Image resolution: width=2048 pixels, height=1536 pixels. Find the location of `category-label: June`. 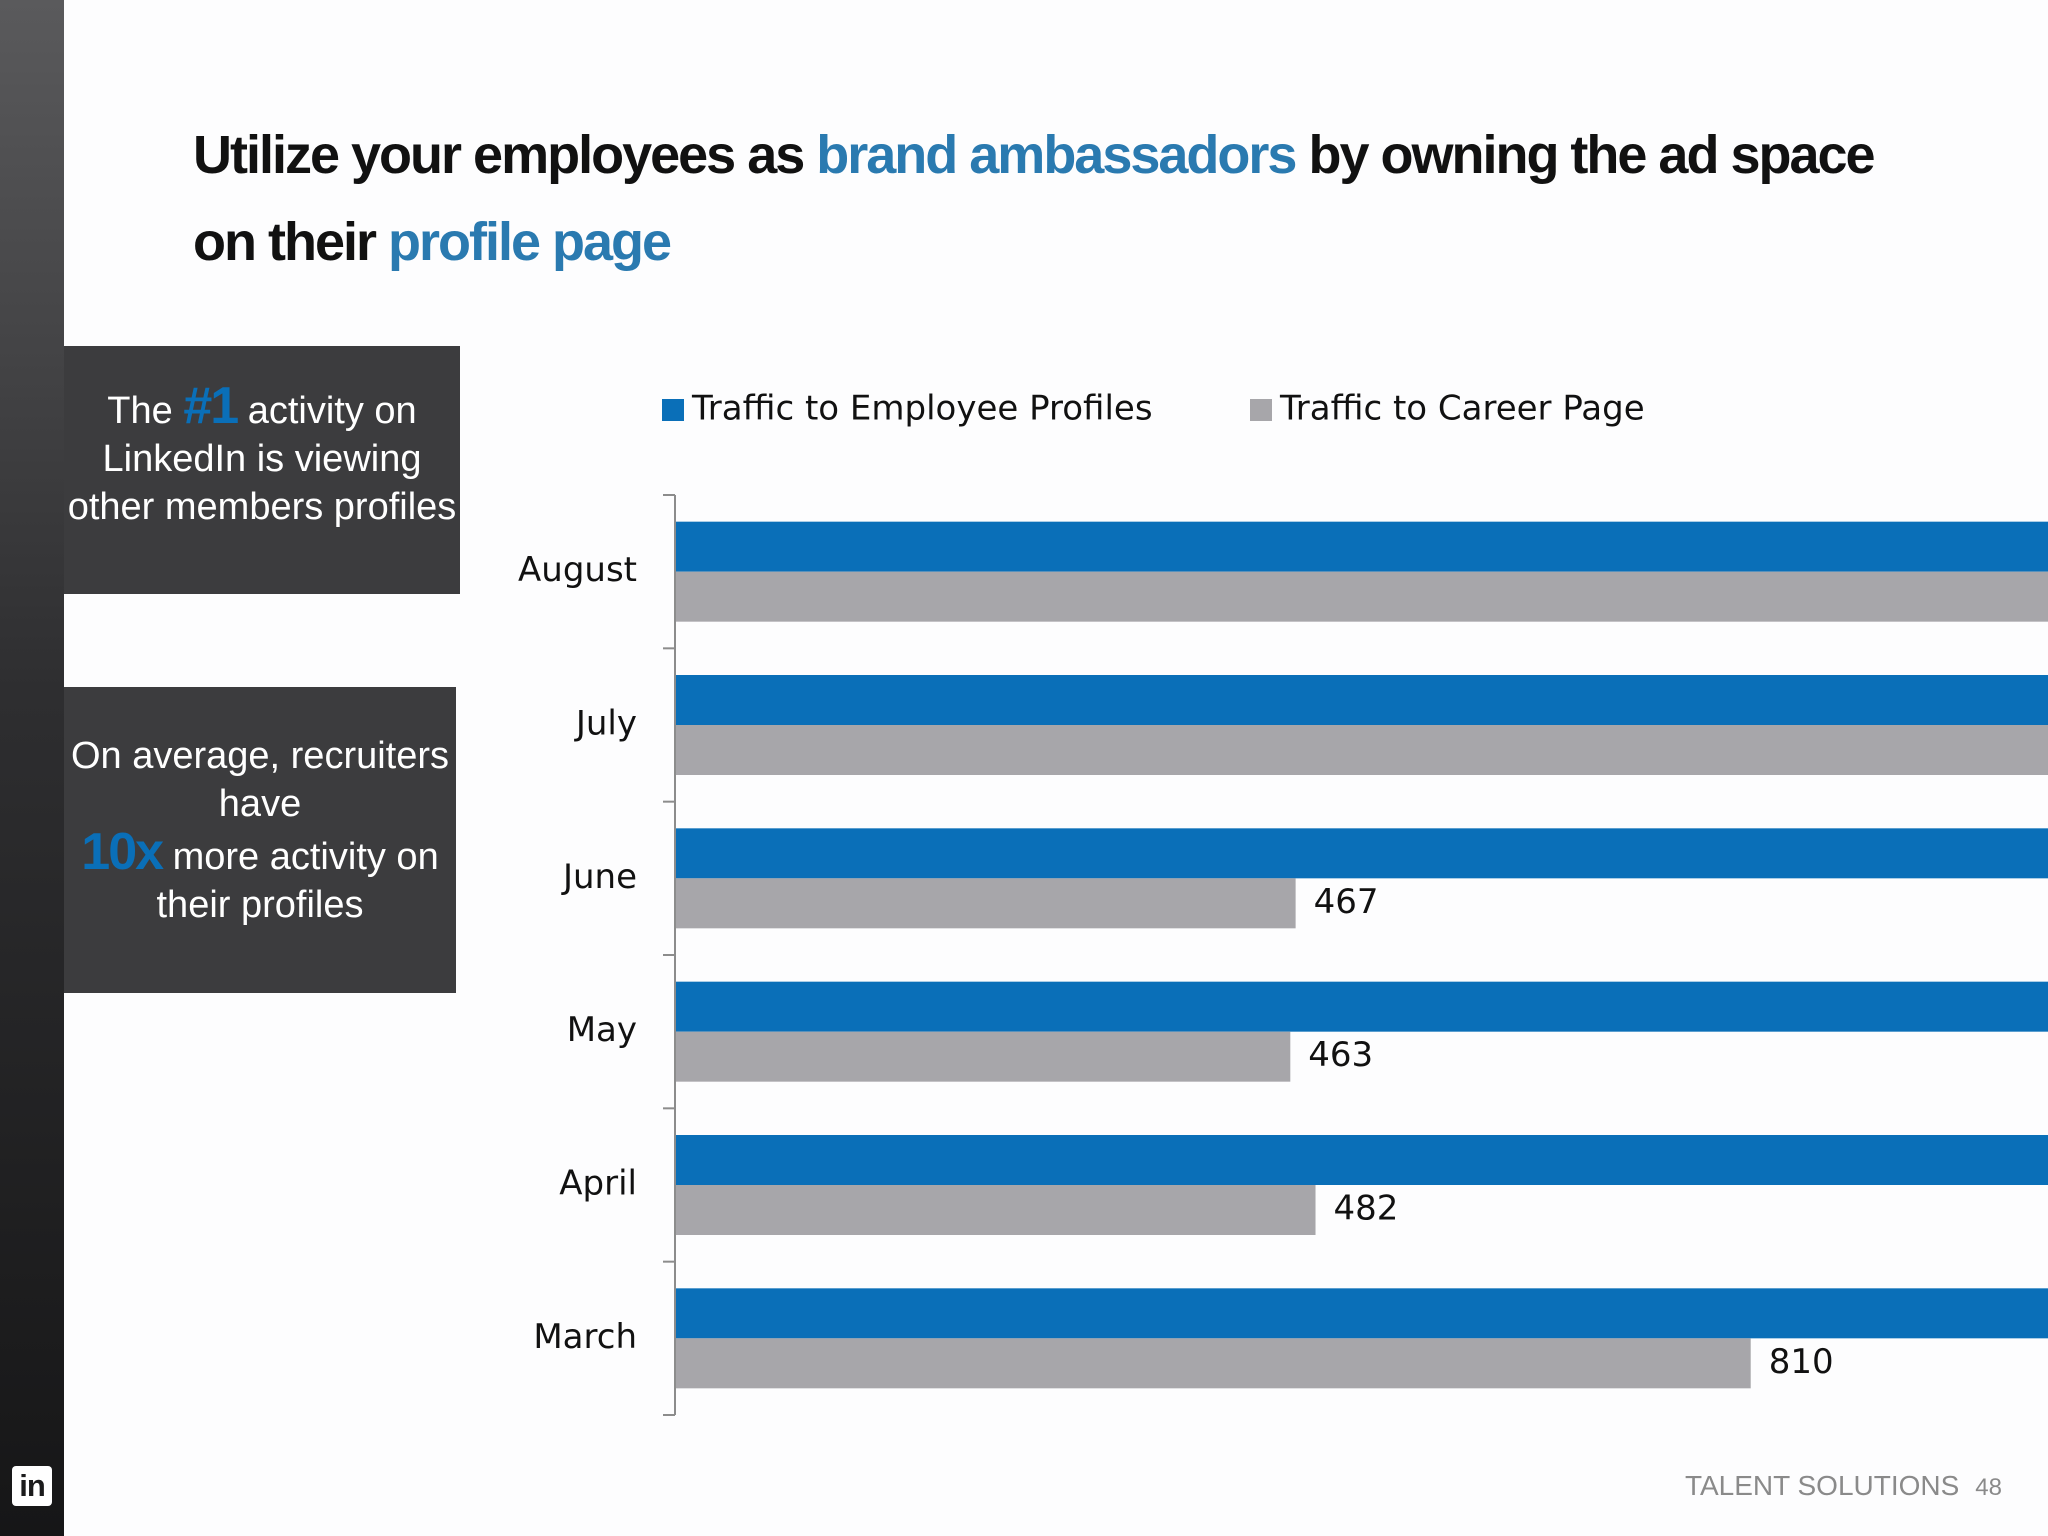

category-label: June is located at coordinates (599, 877).